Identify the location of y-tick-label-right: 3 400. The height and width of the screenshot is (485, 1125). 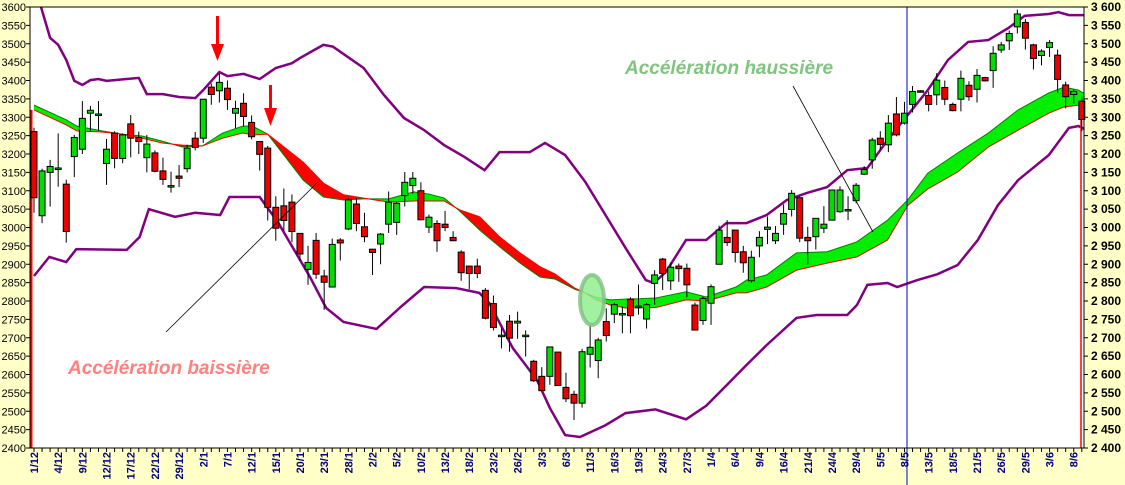
(1106, 81).